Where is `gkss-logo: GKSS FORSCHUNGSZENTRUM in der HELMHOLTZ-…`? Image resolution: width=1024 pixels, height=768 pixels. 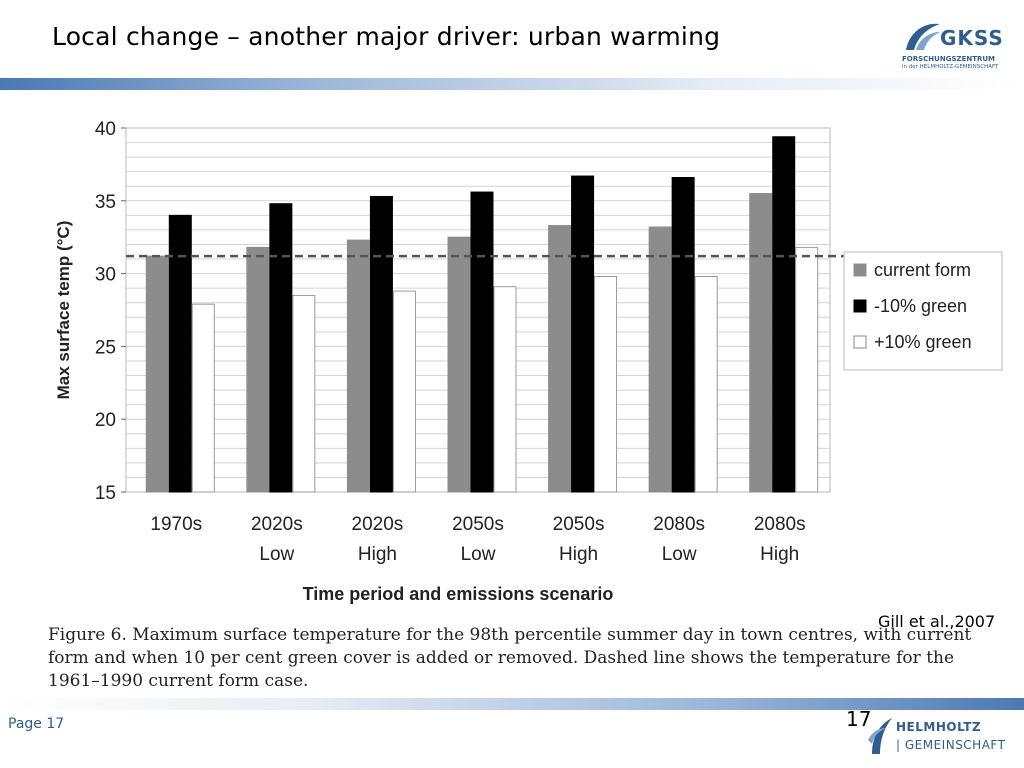
gkss-logo: GKSS FORSCHUNGSZENTRUM in der HELMHOLTZ-… is located at coordinates (956, 43).